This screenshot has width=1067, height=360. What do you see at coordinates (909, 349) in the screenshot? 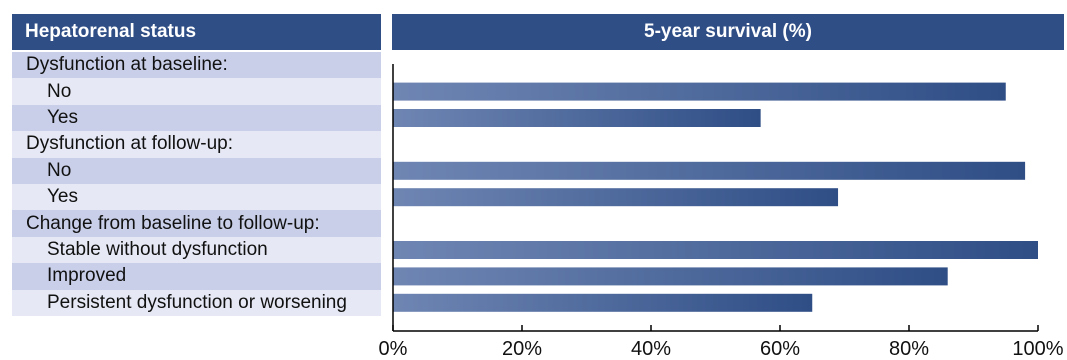
I see `x-tick-label: 80%` at bounding box center [909, 349].